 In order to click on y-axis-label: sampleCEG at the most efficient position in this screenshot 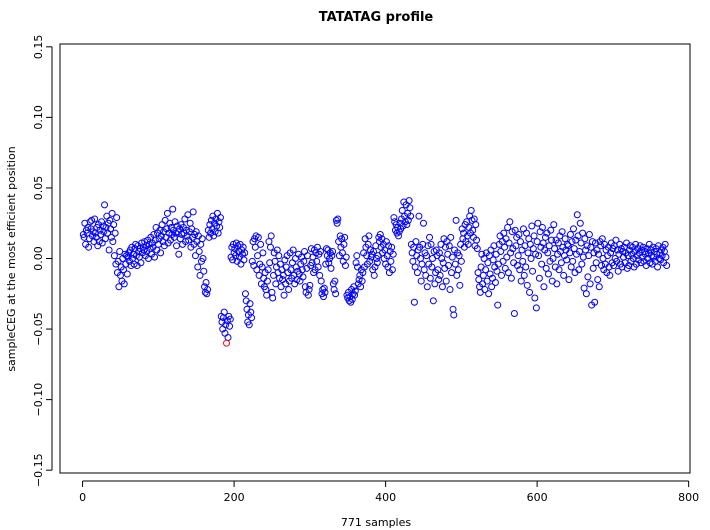, I will do `click(11, 258)`.